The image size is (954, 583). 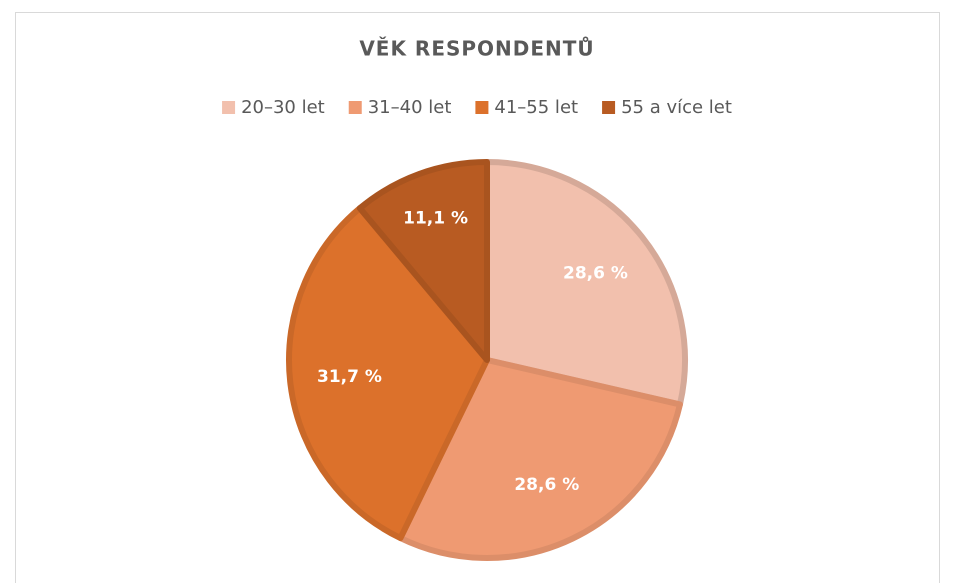 What do you see at coordinates (349, 377) in the screenshot?
I see `data-label: 31,7 %` at bounding box center [349, 377].